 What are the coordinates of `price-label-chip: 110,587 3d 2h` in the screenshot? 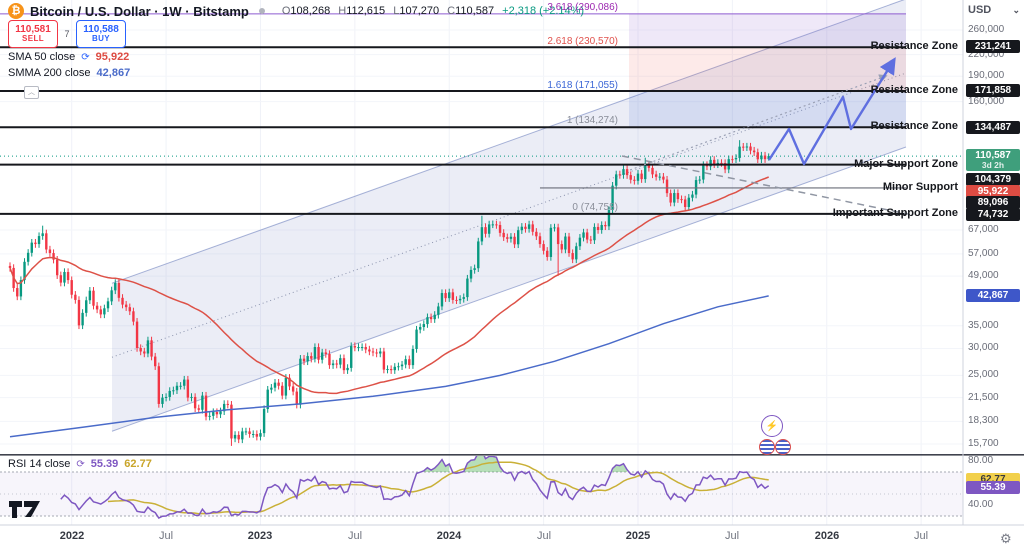 It's located at (993, 160).